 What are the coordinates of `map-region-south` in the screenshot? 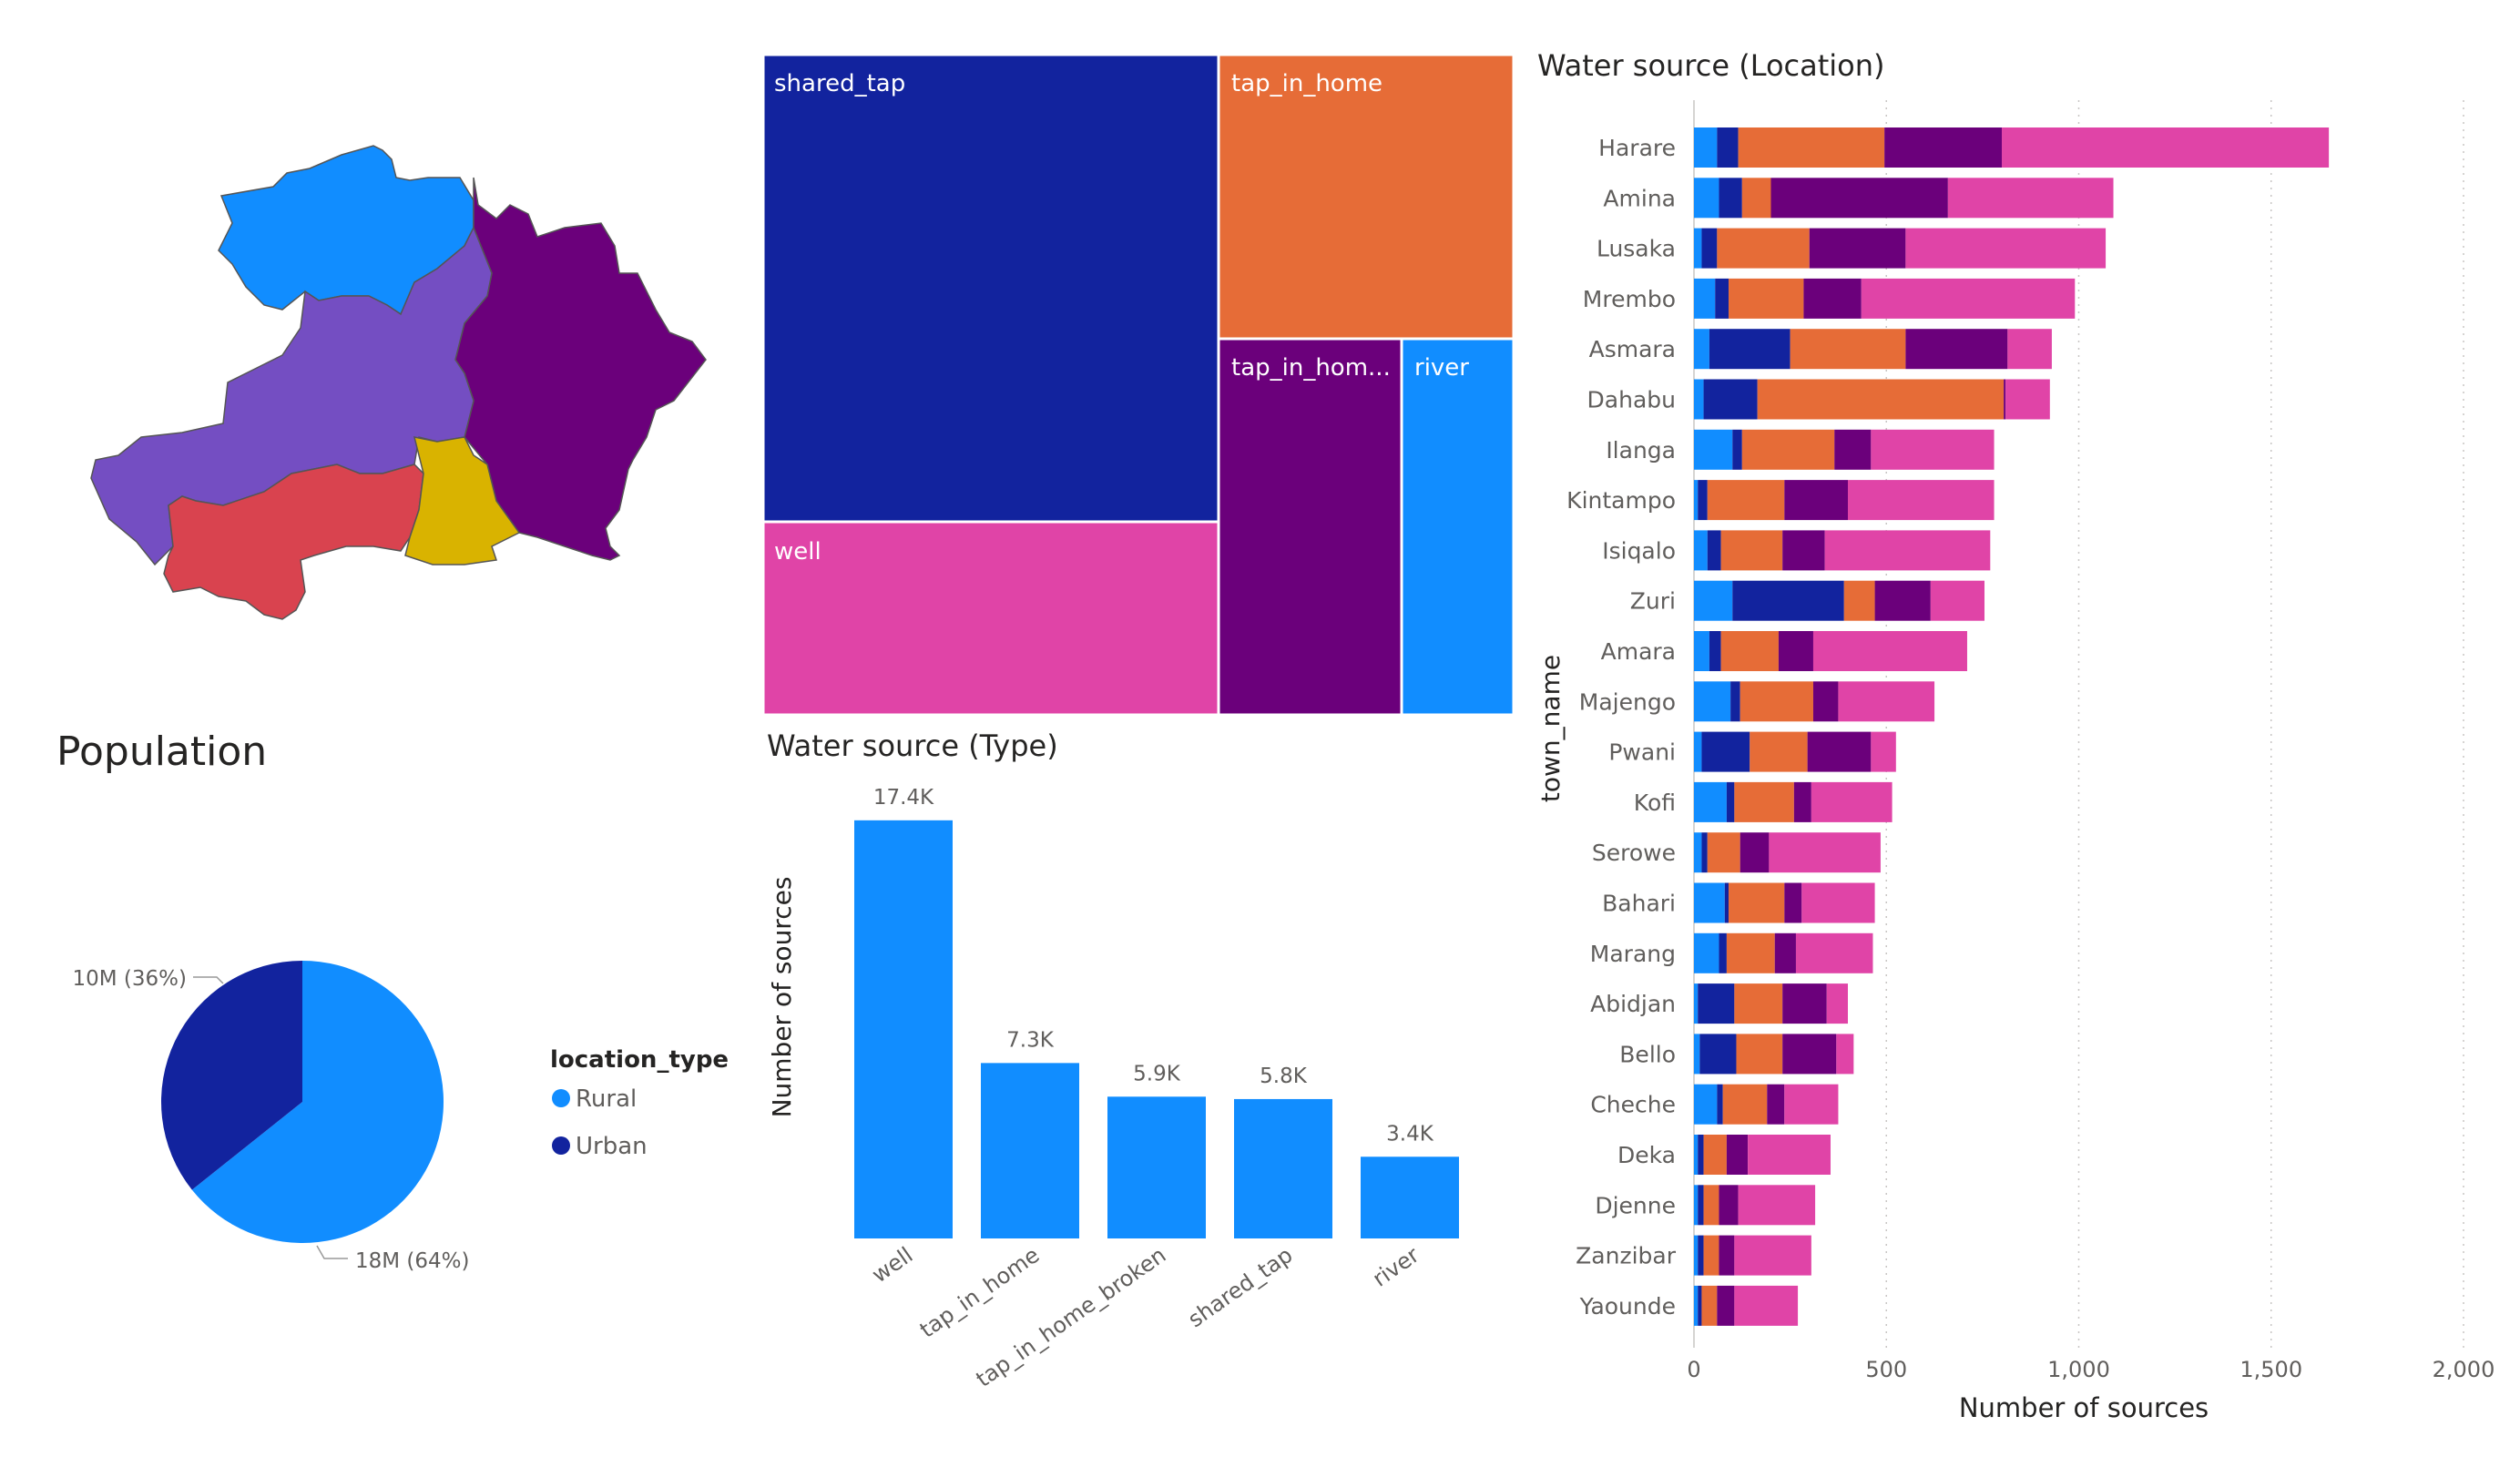 It's located at (293, 542).